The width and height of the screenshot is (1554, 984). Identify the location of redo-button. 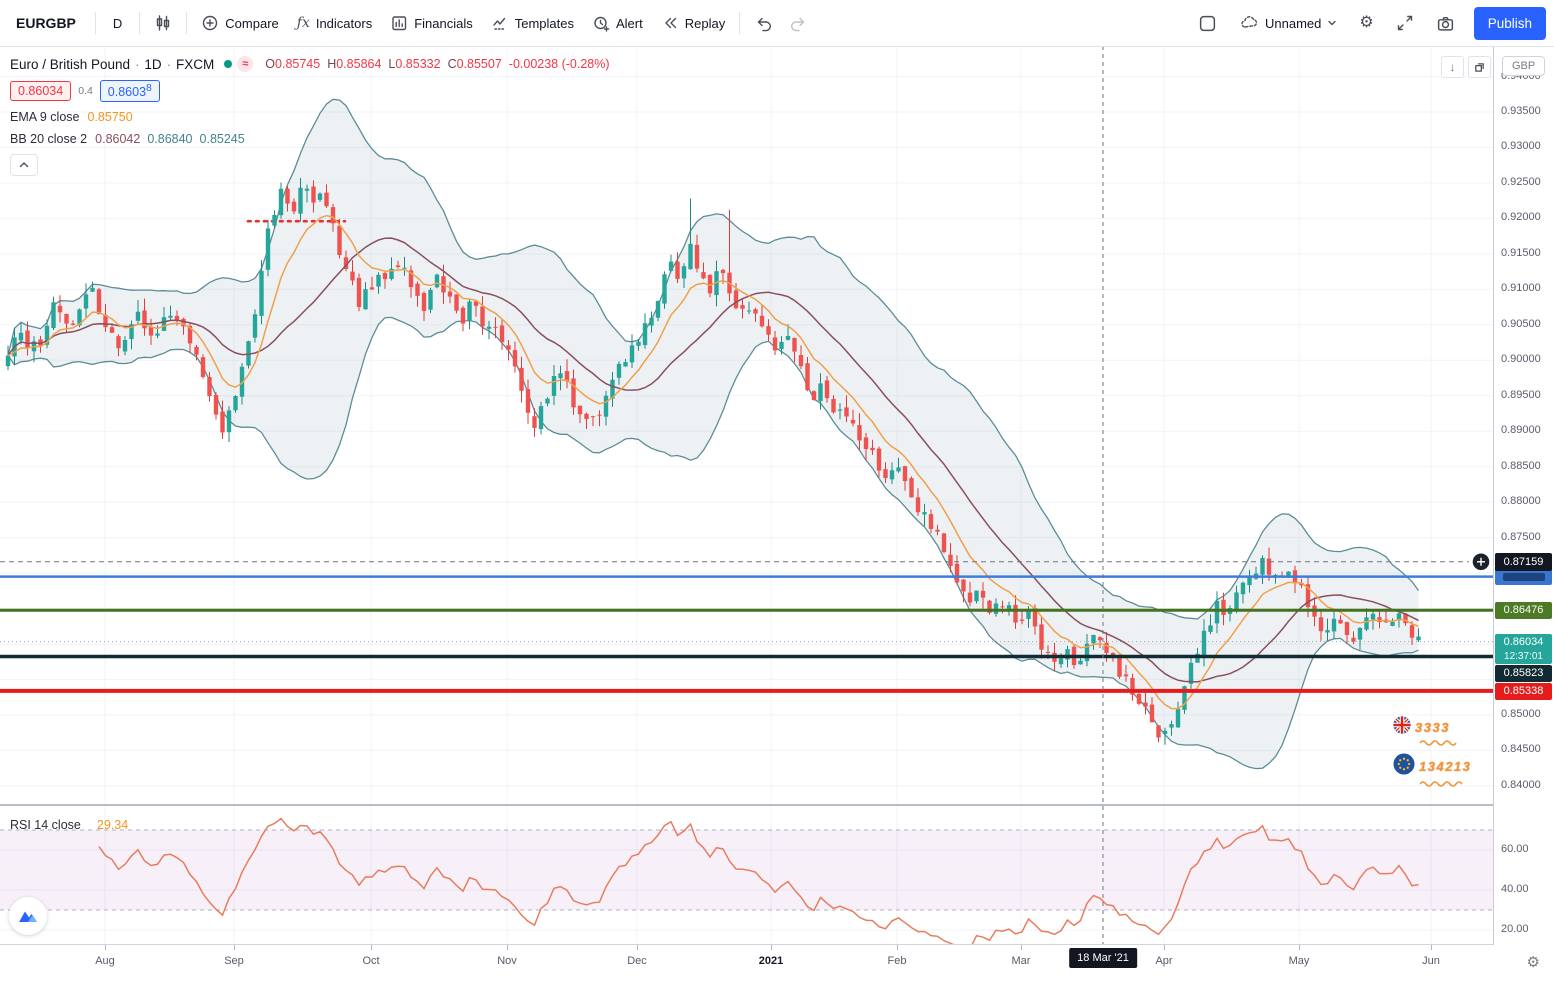
(799, 23).